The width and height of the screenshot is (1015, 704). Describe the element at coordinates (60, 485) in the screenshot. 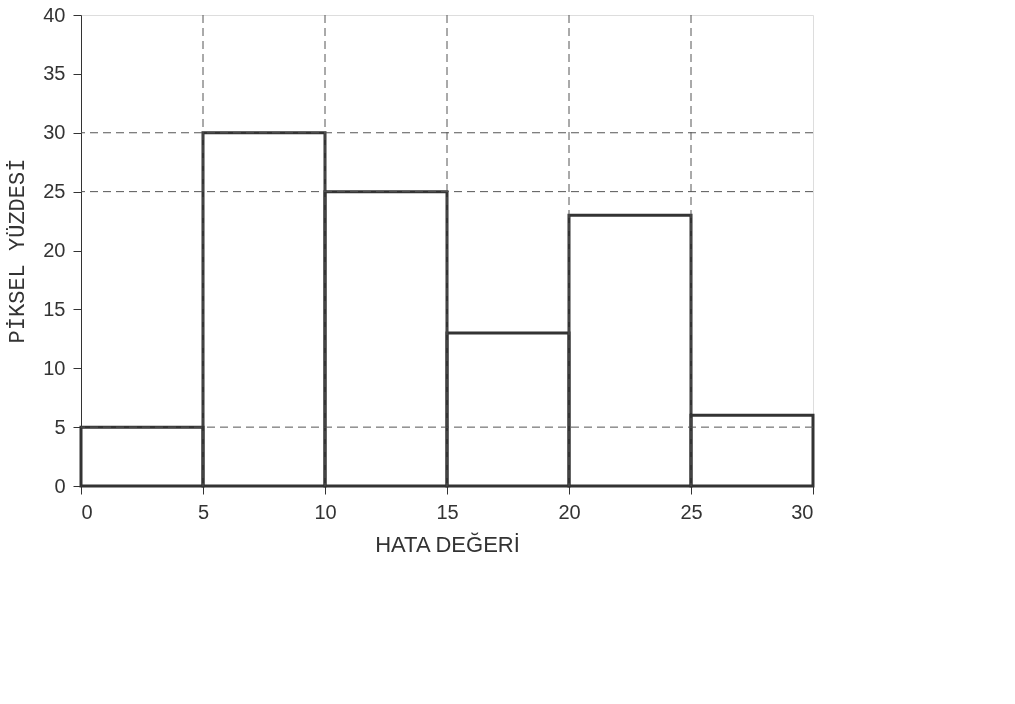

I see `y-tick-label: 0` at that location.